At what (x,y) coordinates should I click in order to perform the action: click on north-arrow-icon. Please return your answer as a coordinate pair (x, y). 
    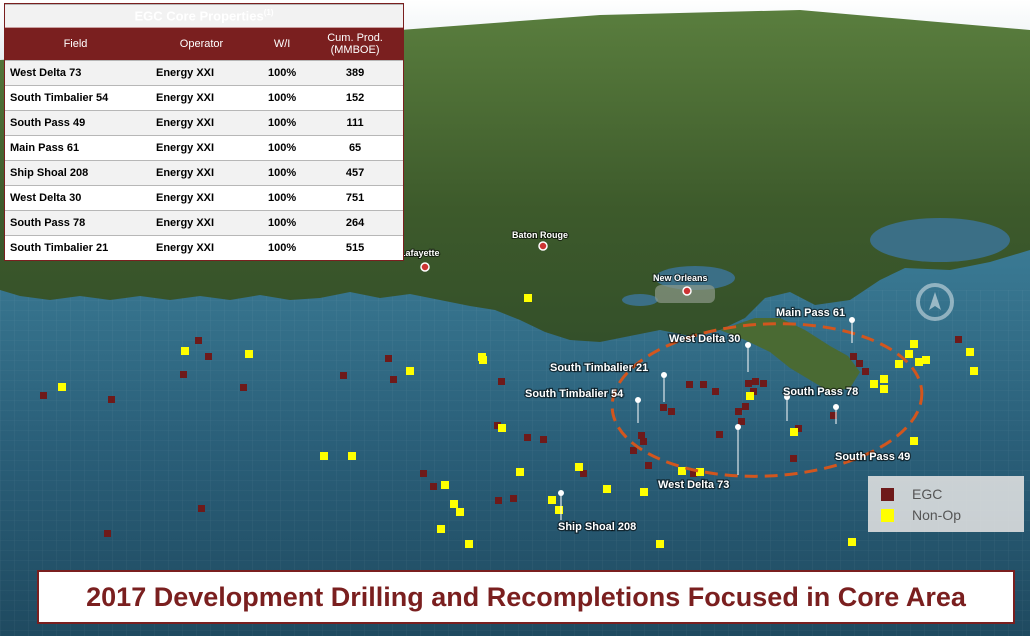
    Looking at the image, I should click on (935, 301).